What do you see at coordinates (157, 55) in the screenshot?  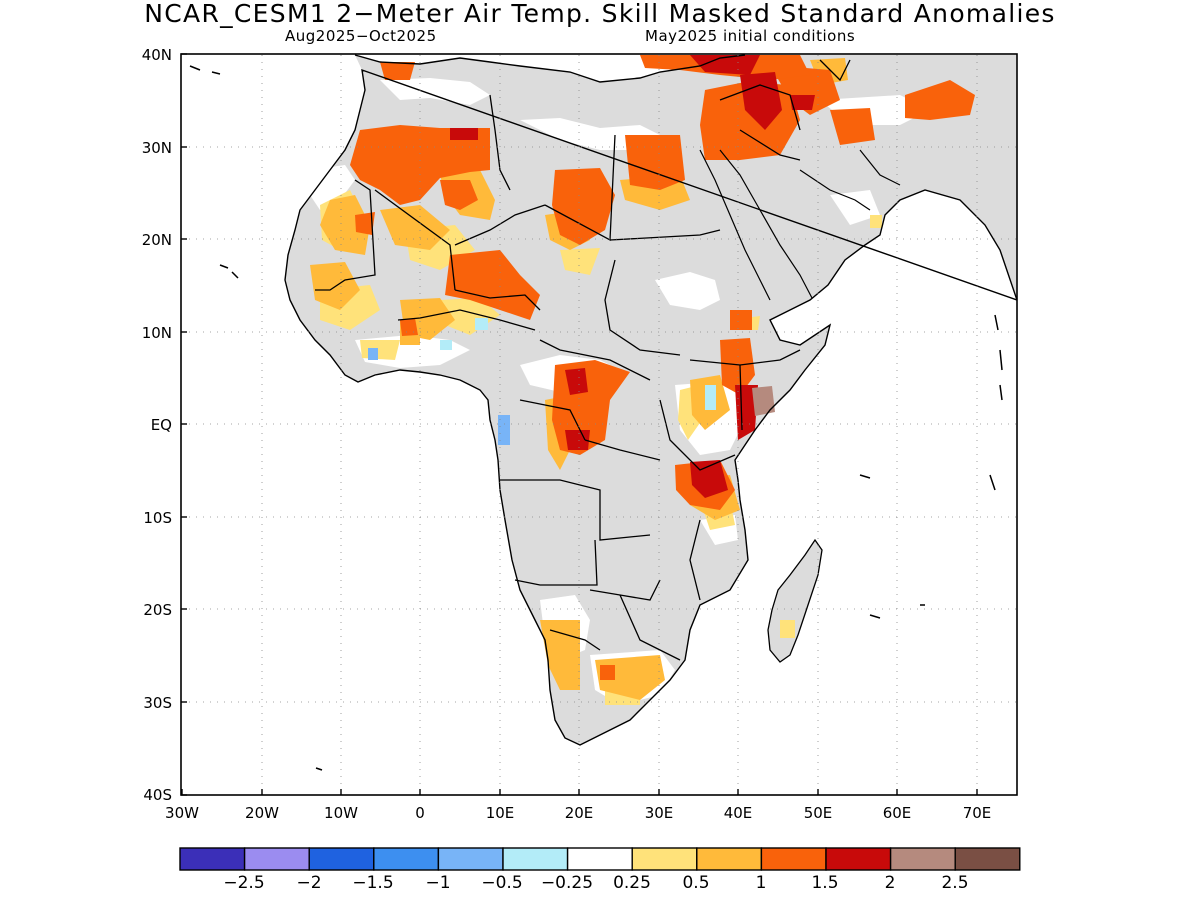 I see `y-tick-label: 40N` at bounding box center [157, 55].